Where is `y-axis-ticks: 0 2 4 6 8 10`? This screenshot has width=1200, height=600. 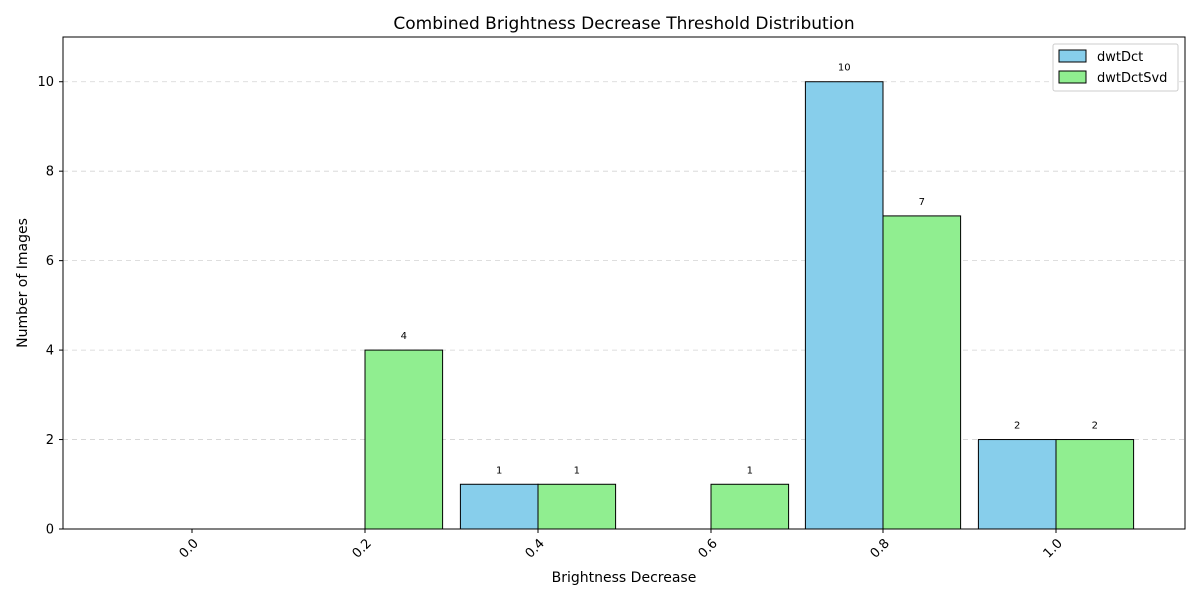 y-axis-ticks: 0 2 4 6 8 10 is located at coordinates (50, 306).